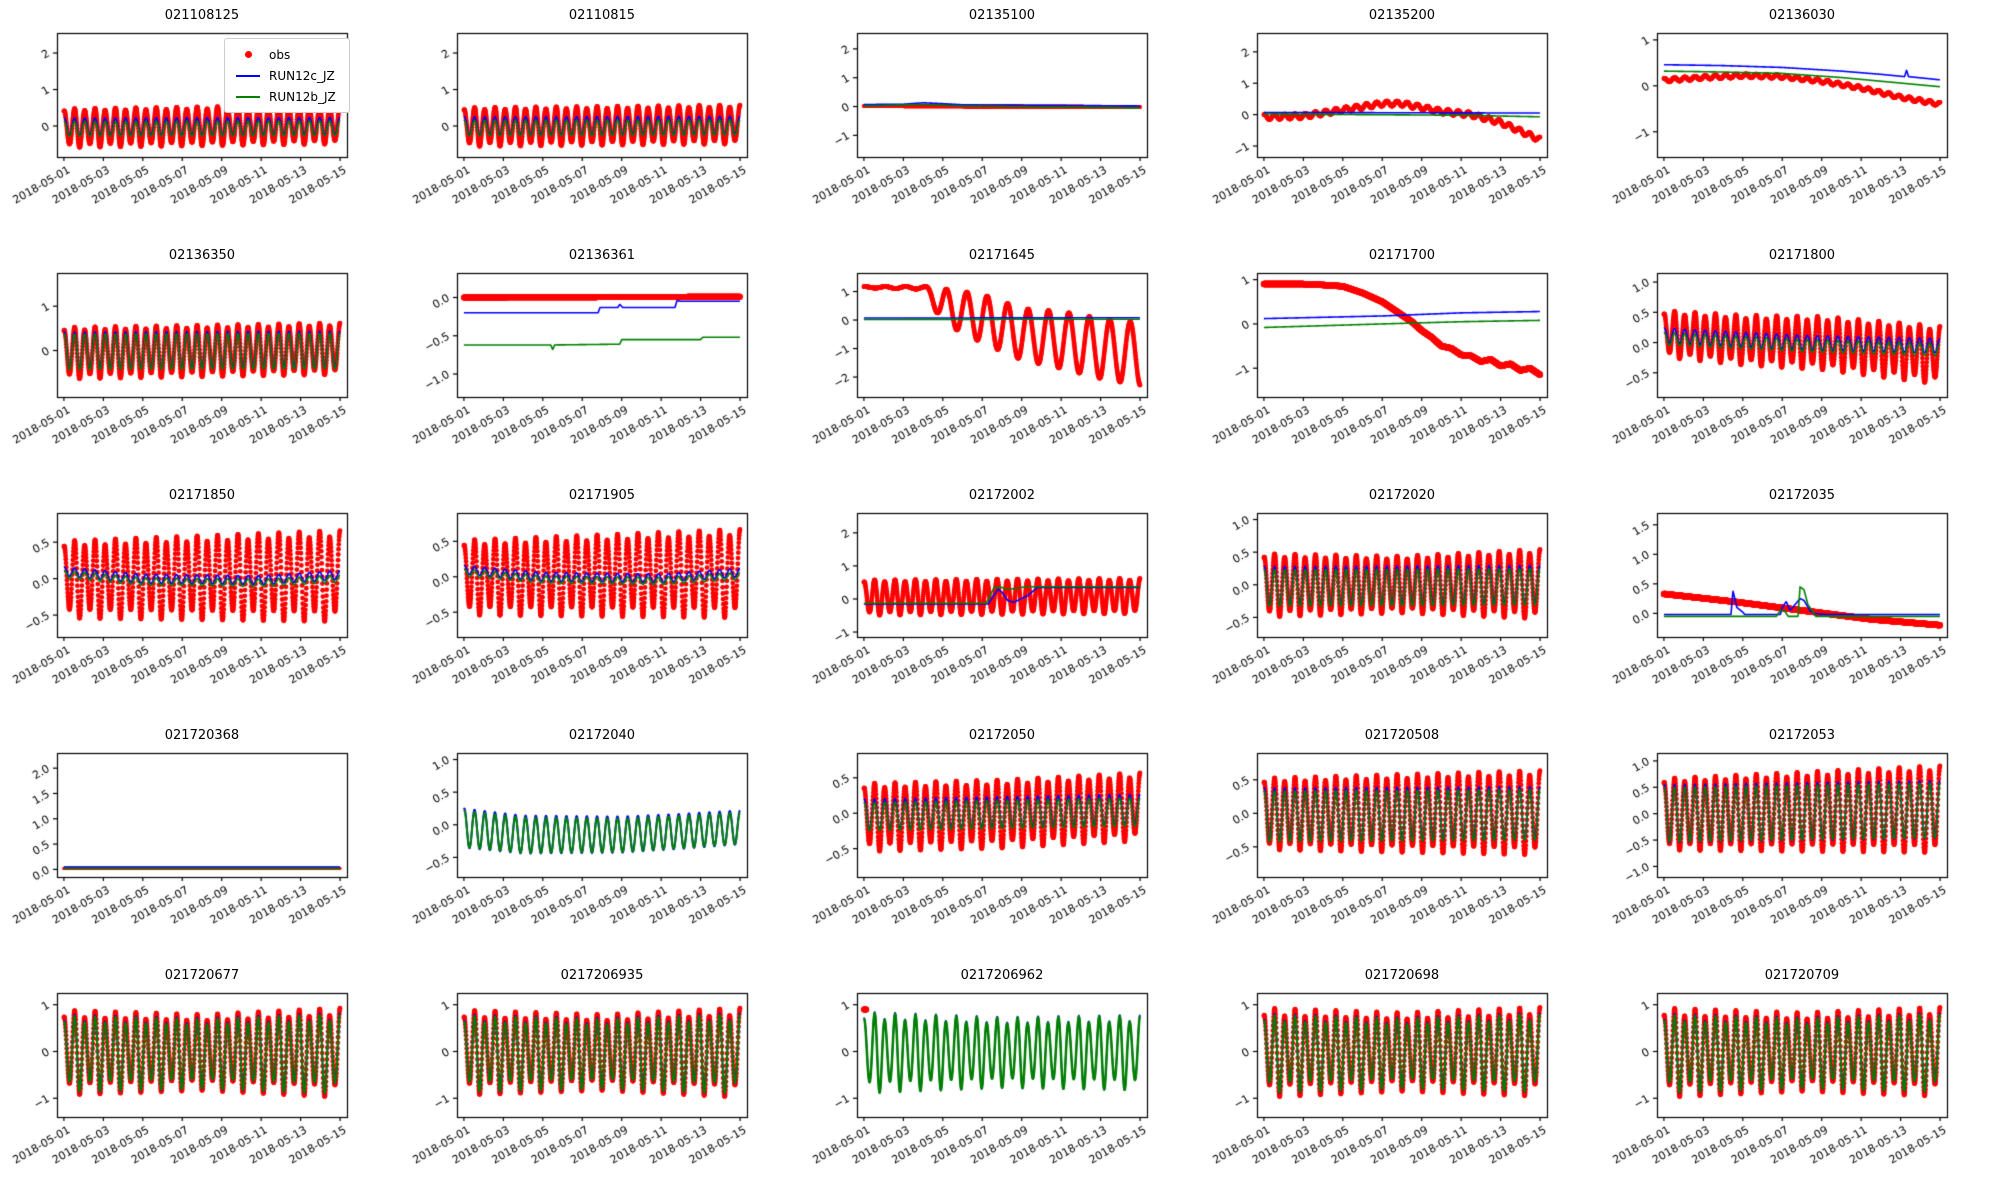 Image resolution: width=2000 pixels, height=1200 pixels. I want to click on subplot: 02136030, so click(1800, 120).